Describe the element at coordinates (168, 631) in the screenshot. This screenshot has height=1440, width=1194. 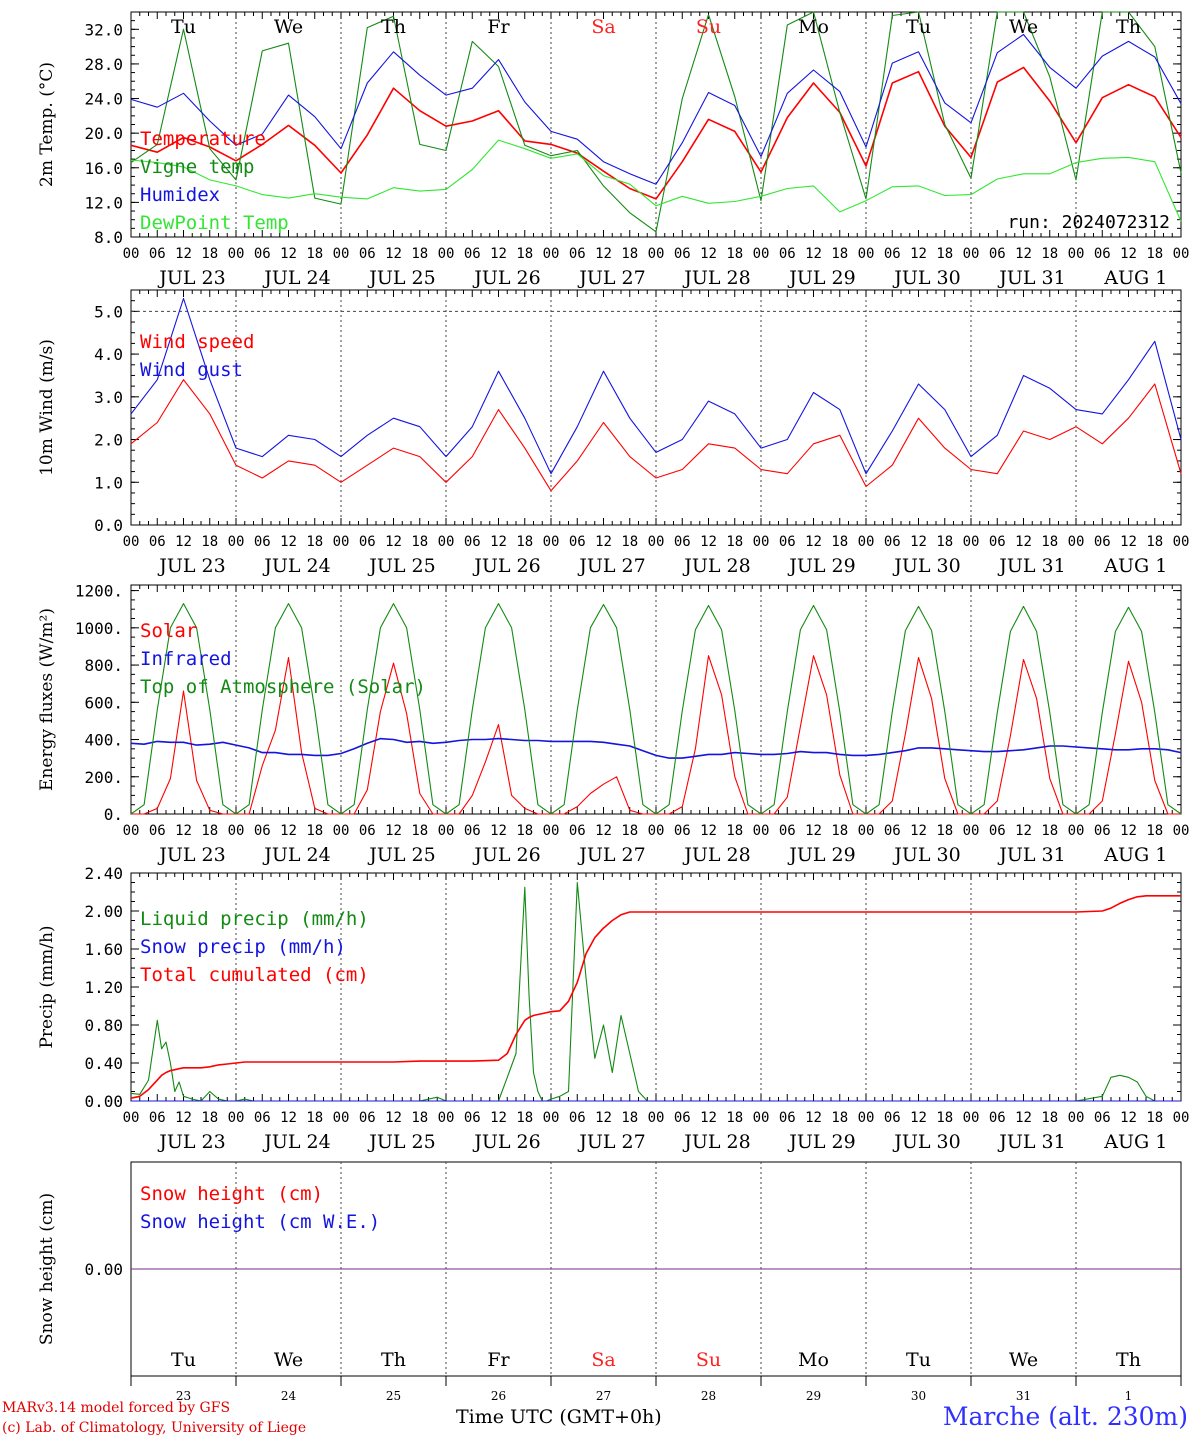
I see `legend-entry: Solar` at that location.